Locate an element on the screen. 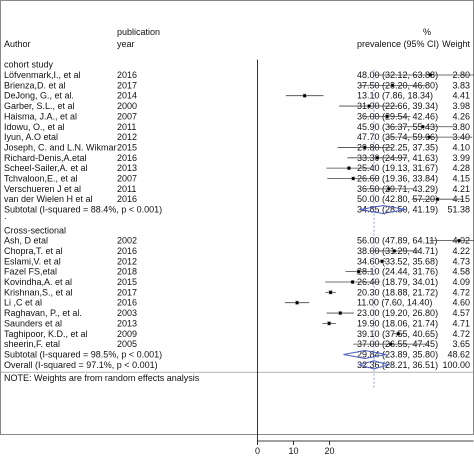 This screenshot has height=474, width=474. study-estimate: 19.90 (18.06, 21.74) is located at coordinates (397, 323).